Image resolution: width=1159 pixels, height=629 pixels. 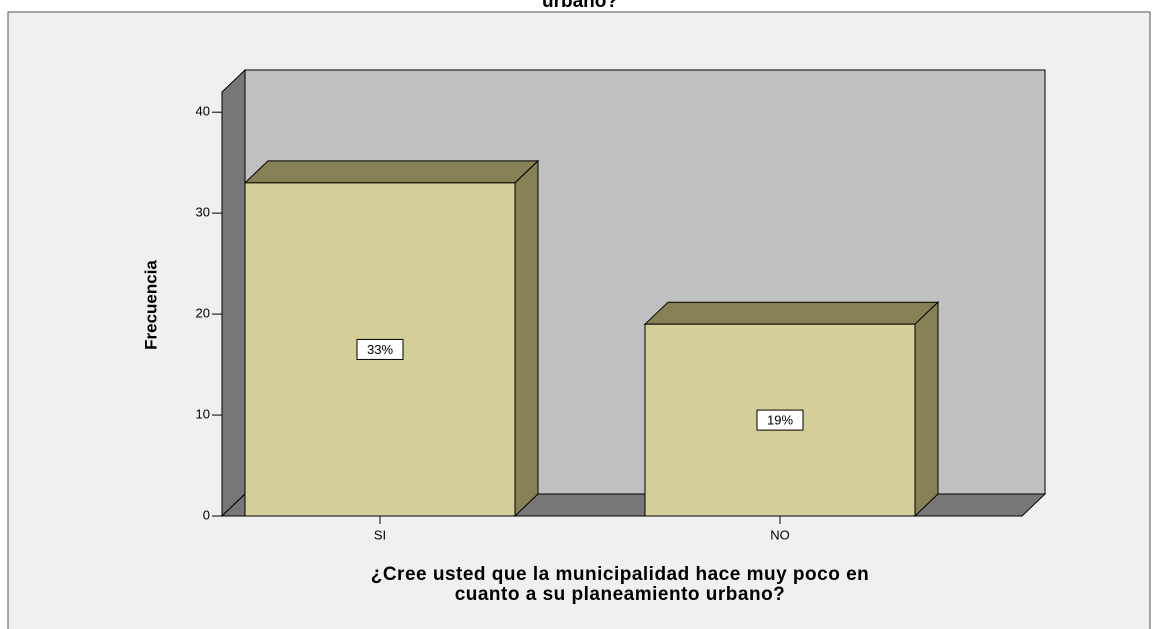 I want to click on x-tick-label: SI, so click(x=380, y=534).